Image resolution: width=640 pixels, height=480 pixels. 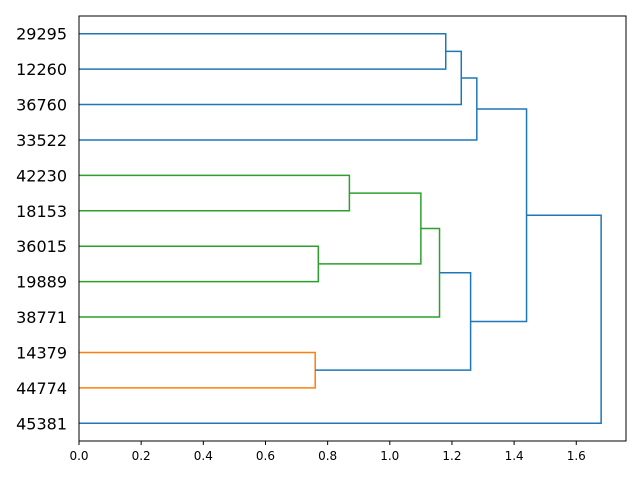 What do you see at coordinates (327, 456) in the screenshot?
I see `x-tick-label: 0.8` at bounding box center [327, 456].